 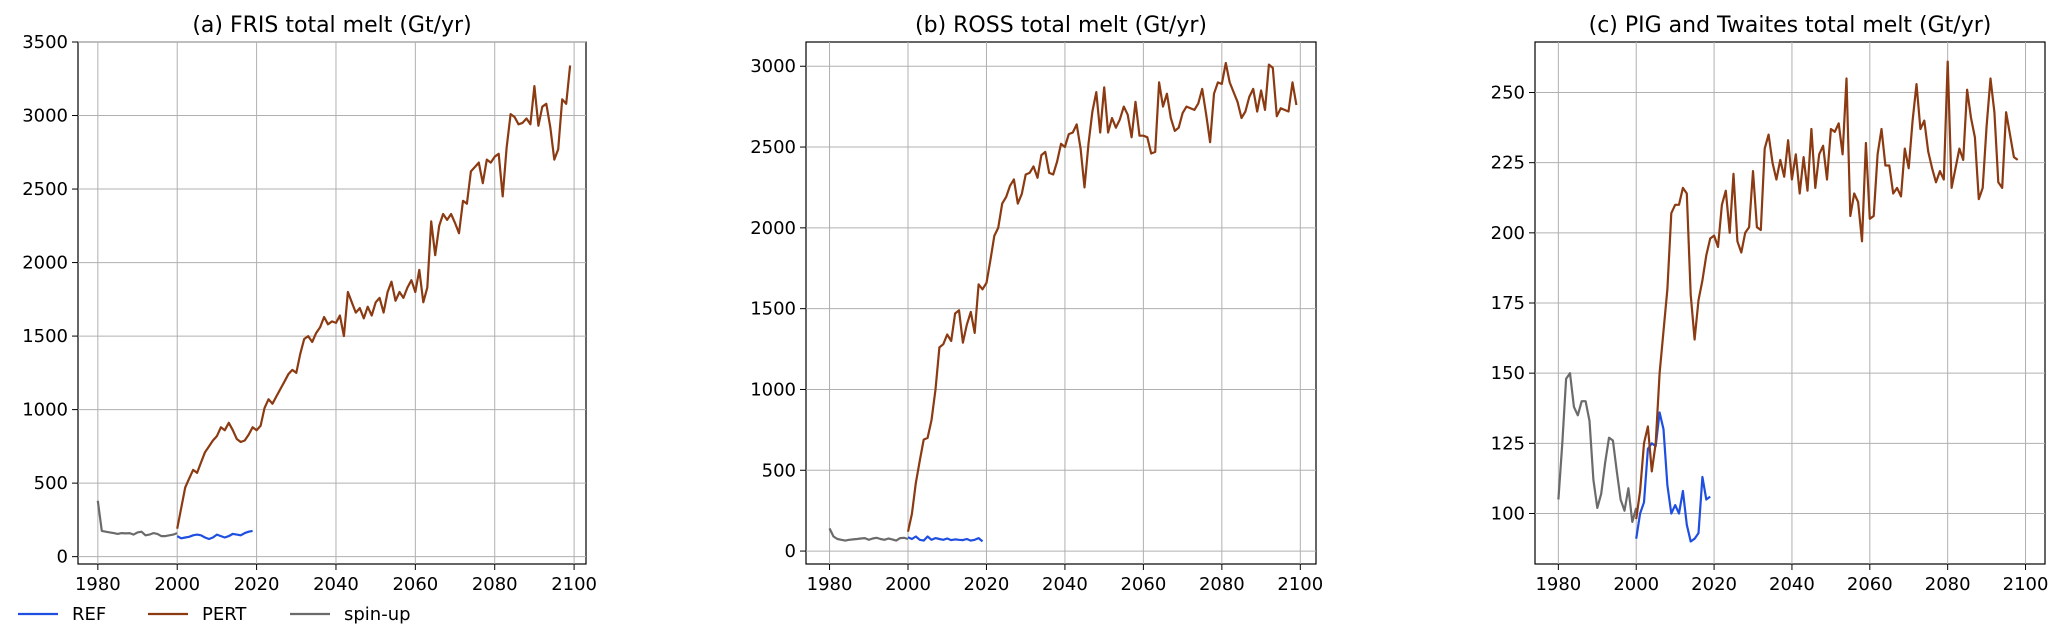 I want to click on y-axis-ticks-b: 0 500 1000 1500 2000 2500 3000, so click(x=778, y=309).